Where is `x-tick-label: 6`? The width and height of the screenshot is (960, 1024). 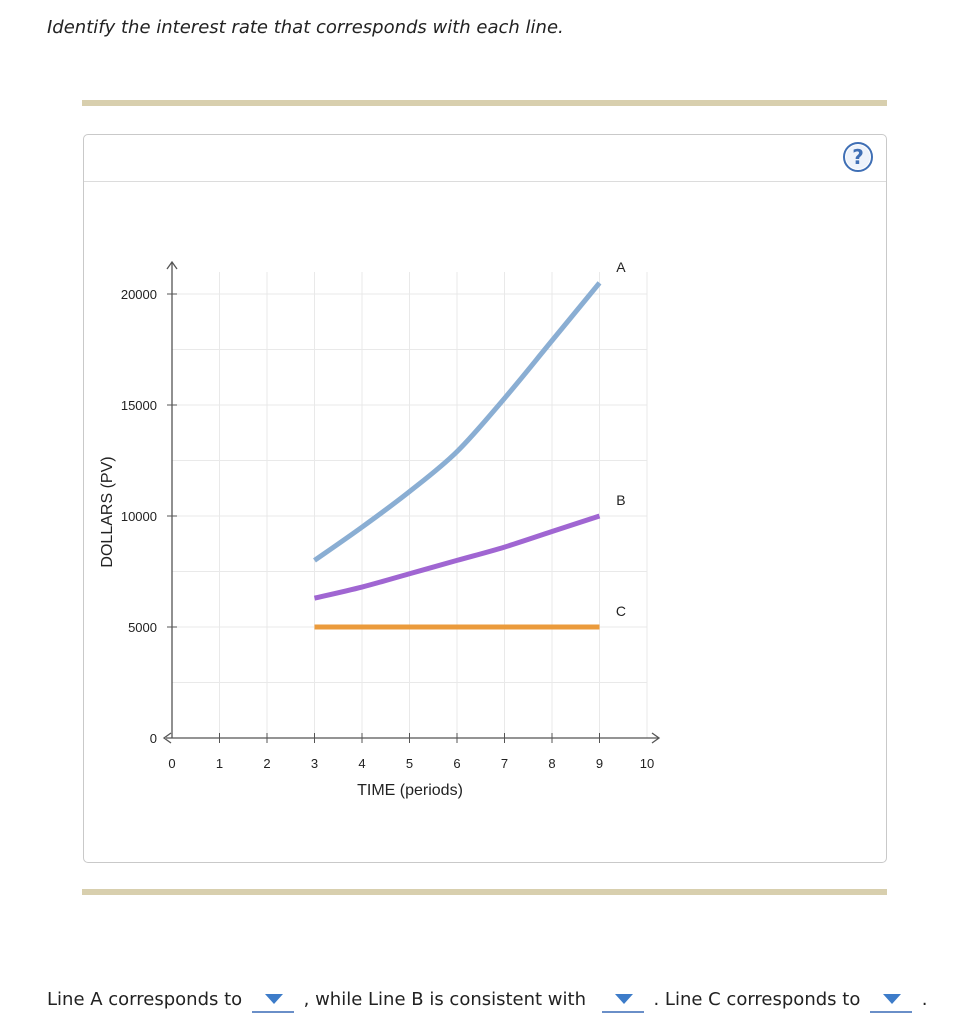 x-tick-label: 6 is located at coordinates (456, 763).